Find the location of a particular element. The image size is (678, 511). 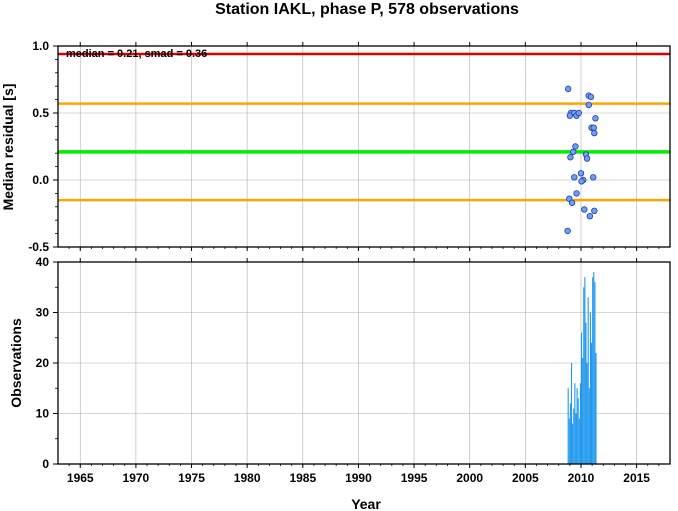

observations-y-ticks: 0 10 20 30 40 is located at coordinates (47, 363).